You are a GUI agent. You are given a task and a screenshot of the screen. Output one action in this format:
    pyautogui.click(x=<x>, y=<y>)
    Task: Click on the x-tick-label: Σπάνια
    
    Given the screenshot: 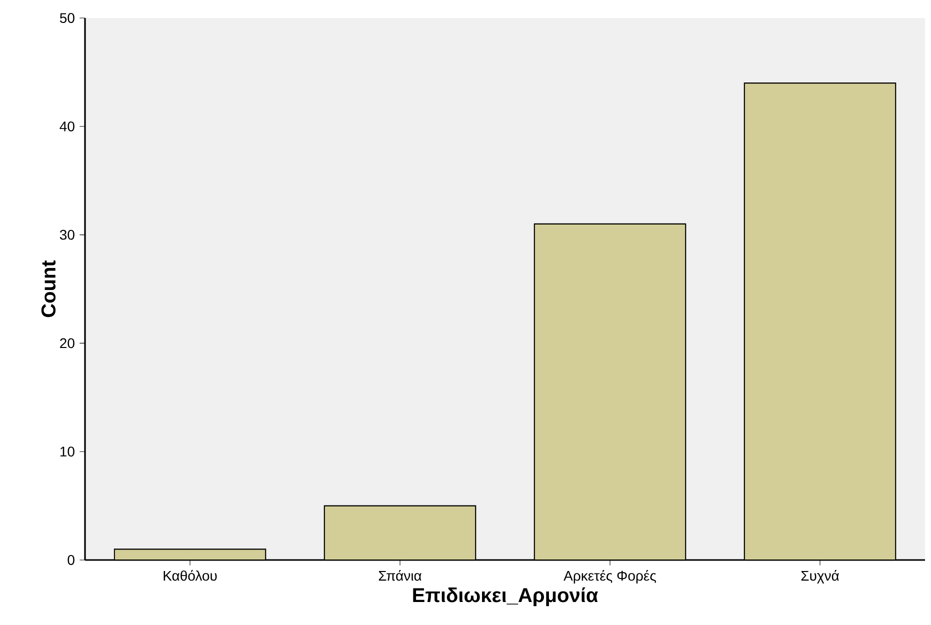 What is the action you would take?
    pyautogui.click(x=400, y=575)
    